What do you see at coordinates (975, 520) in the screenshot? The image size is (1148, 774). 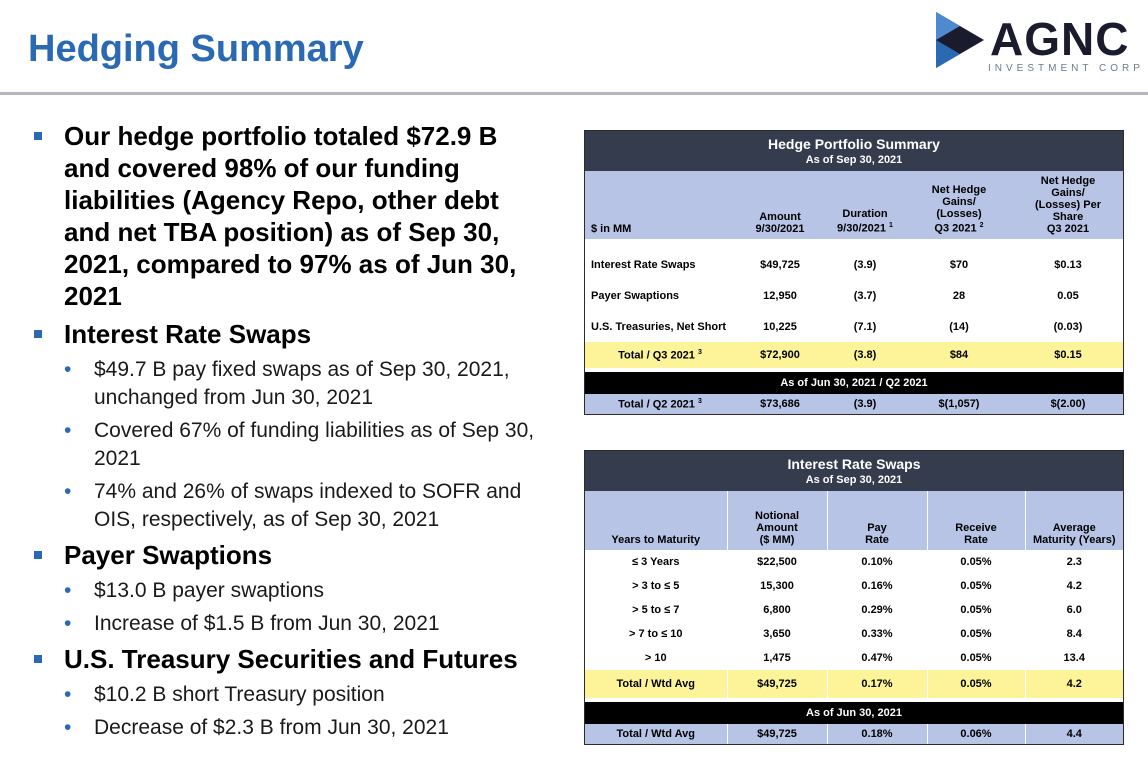 I see `col-receive-rate: Receive Rate` at bounding box center [975, 520].